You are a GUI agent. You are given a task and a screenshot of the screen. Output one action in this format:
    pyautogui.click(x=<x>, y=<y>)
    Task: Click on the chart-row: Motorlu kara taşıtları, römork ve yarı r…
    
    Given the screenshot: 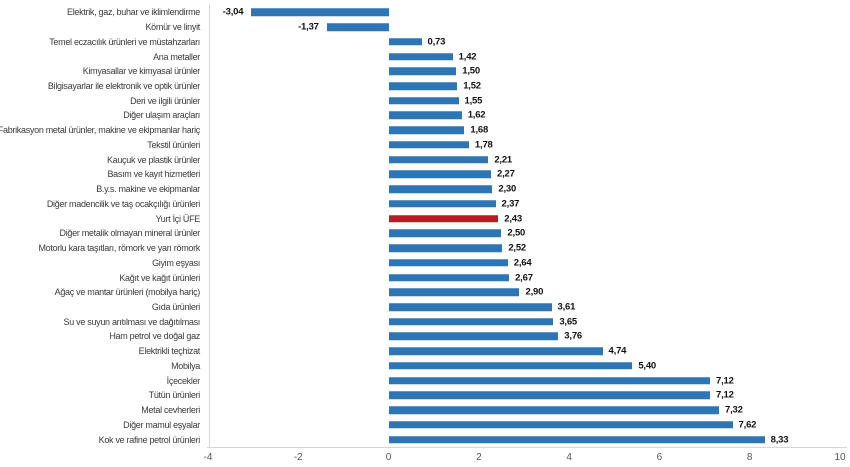 What is the action you would take?
    pyautogui.click(x=425, y=248)
    